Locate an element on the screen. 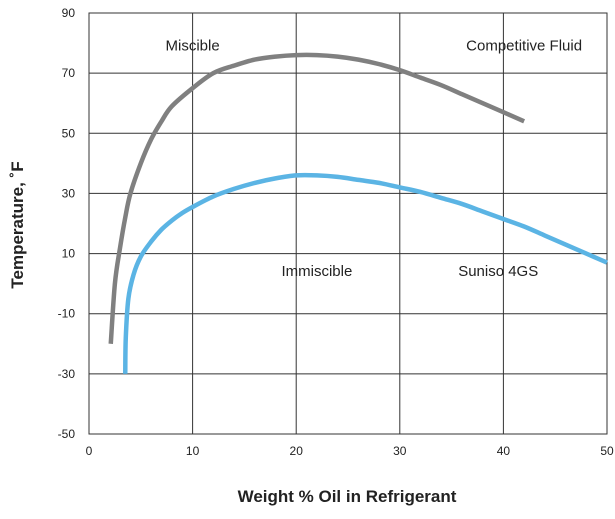 This screenshot has width=615, height=519. y-tick-label: -10 is located at coordinates (67, 314).